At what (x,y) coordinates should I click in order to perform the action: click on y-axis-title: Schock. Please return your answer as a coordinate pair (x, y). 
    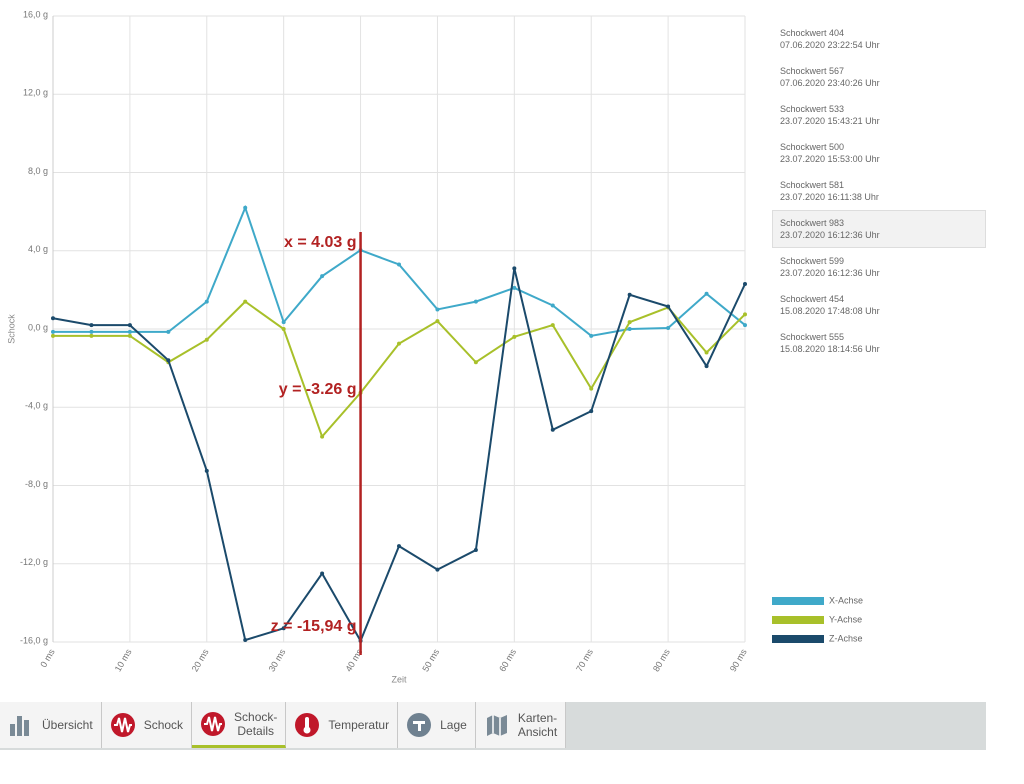
    Looking at the image, I should click on (11, 329).